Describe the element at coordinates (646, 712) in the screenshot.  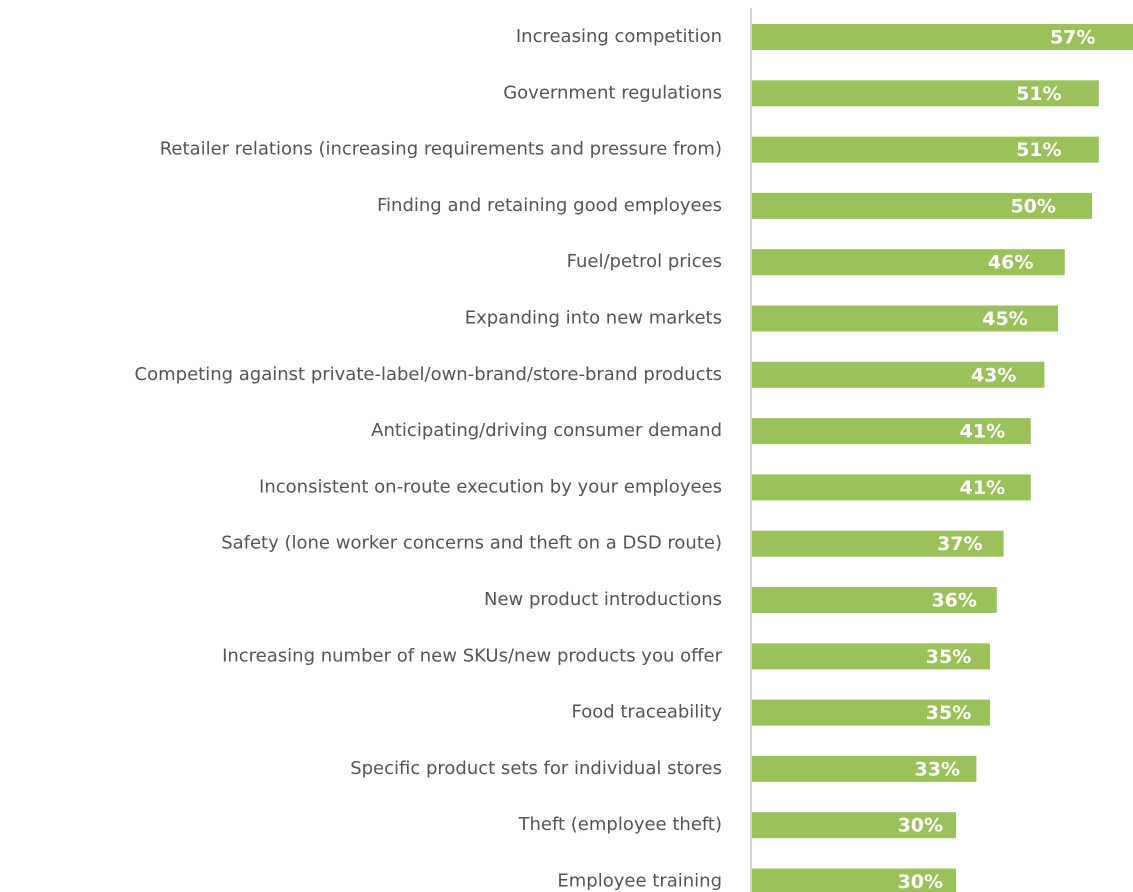
I see `category-label: Food traceability` at that location.